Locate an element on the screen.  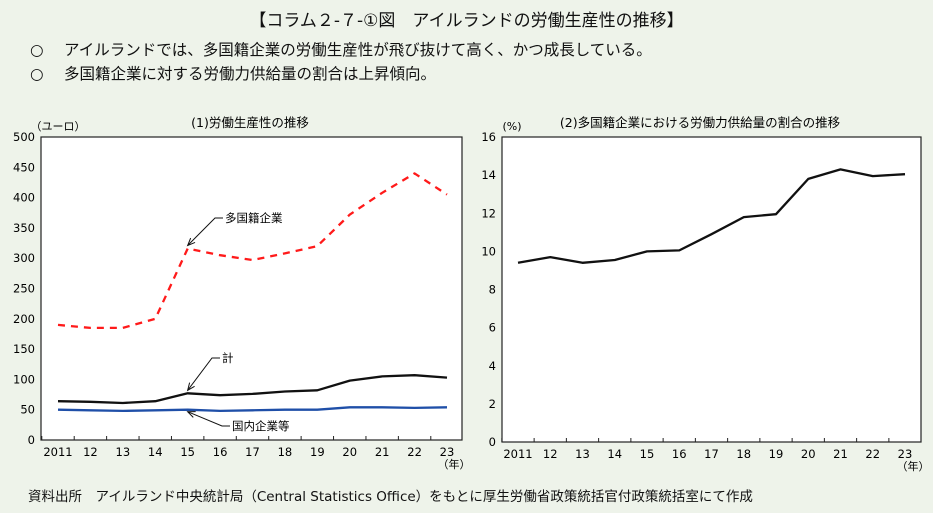
summary-bullet: ○ 多国籍企業に対する労働力供給量の割合は上昇傾向。 is located at coordinates (233, 73).